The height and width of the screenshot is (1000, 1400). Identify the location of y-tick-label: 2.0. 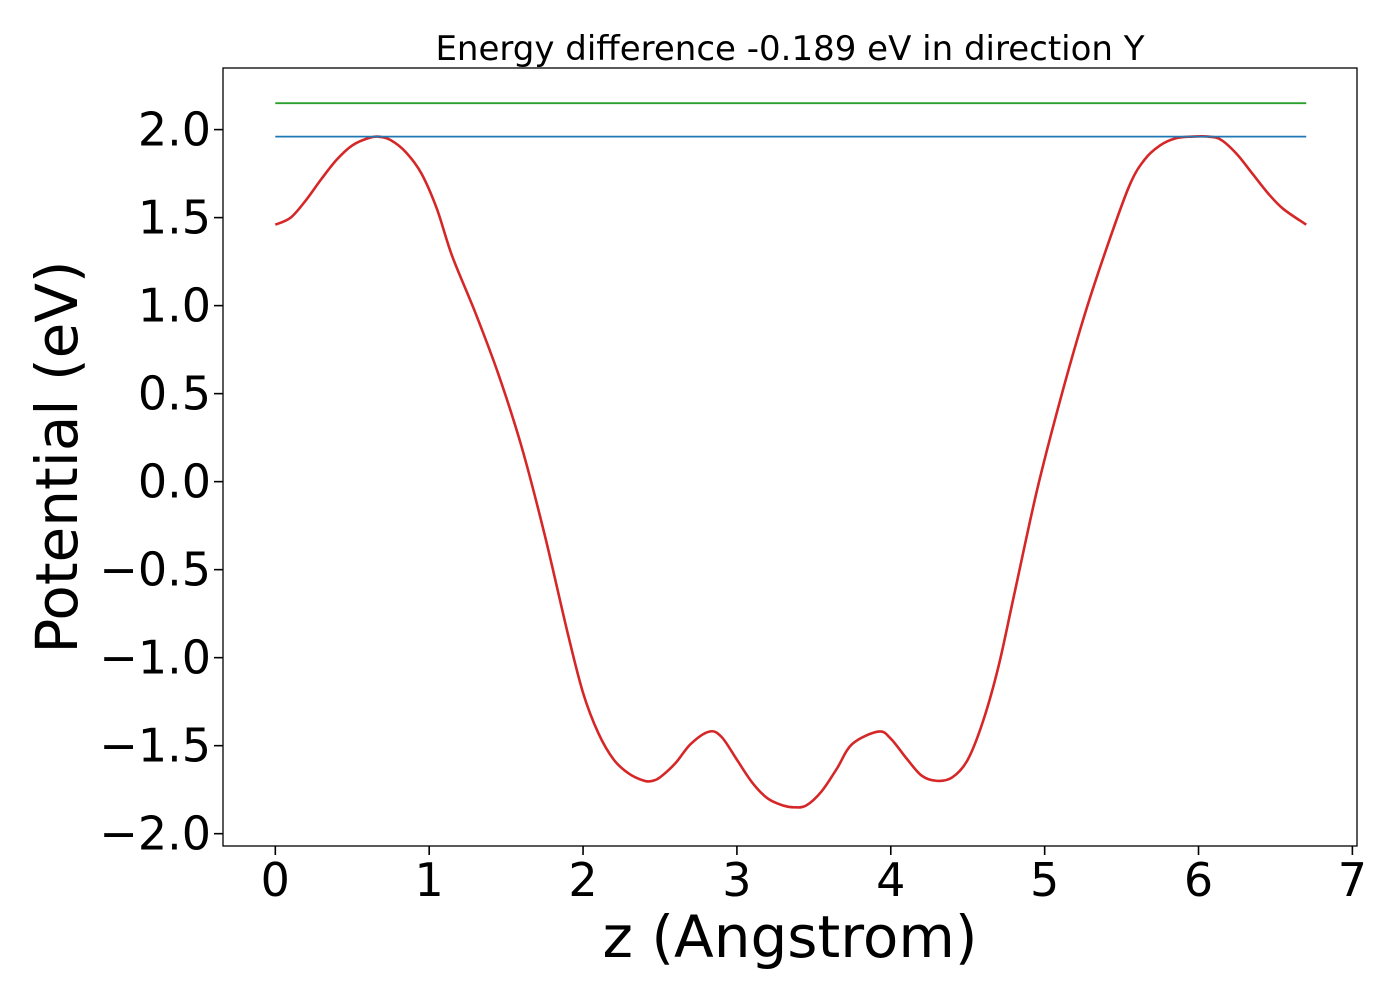
(174, 130).